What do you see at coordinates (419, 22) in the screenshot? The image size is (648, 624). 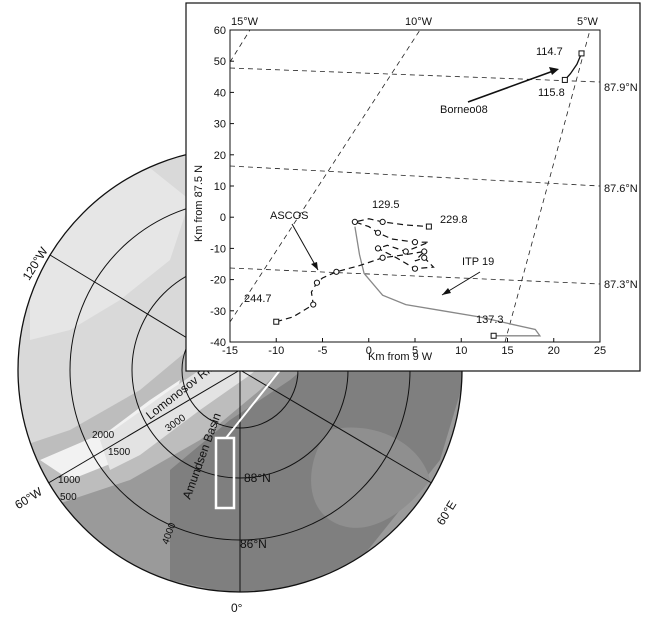 I see `top-label-10w: 10°W` at bounding box center [419, 22].